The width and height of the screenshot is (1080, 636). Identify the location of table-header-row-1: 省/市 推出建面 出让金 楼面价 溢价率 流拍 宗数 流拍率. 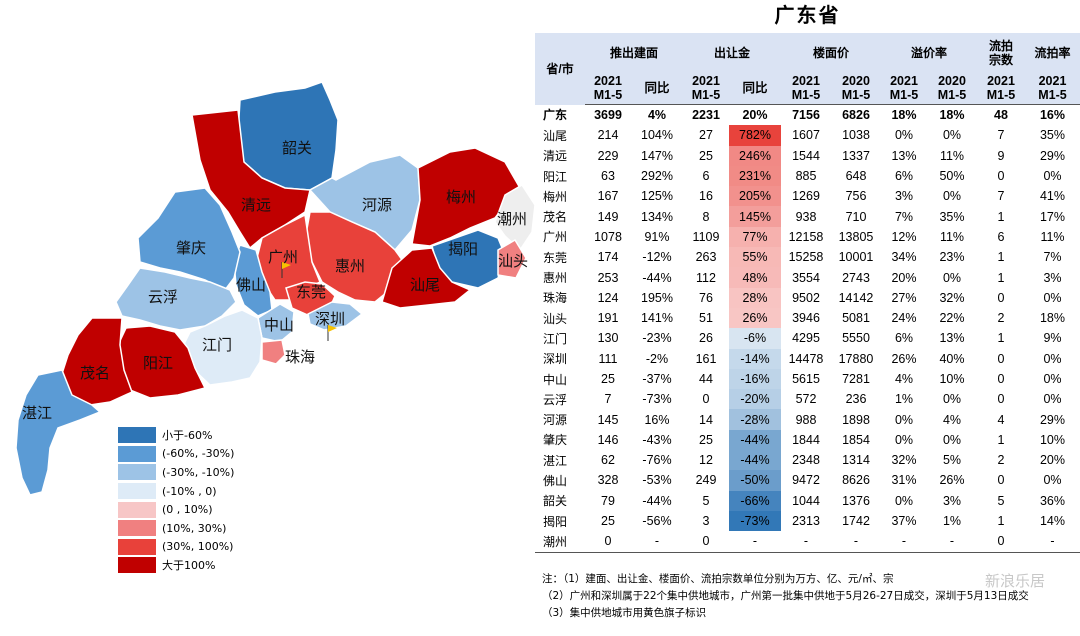
(807, 69).